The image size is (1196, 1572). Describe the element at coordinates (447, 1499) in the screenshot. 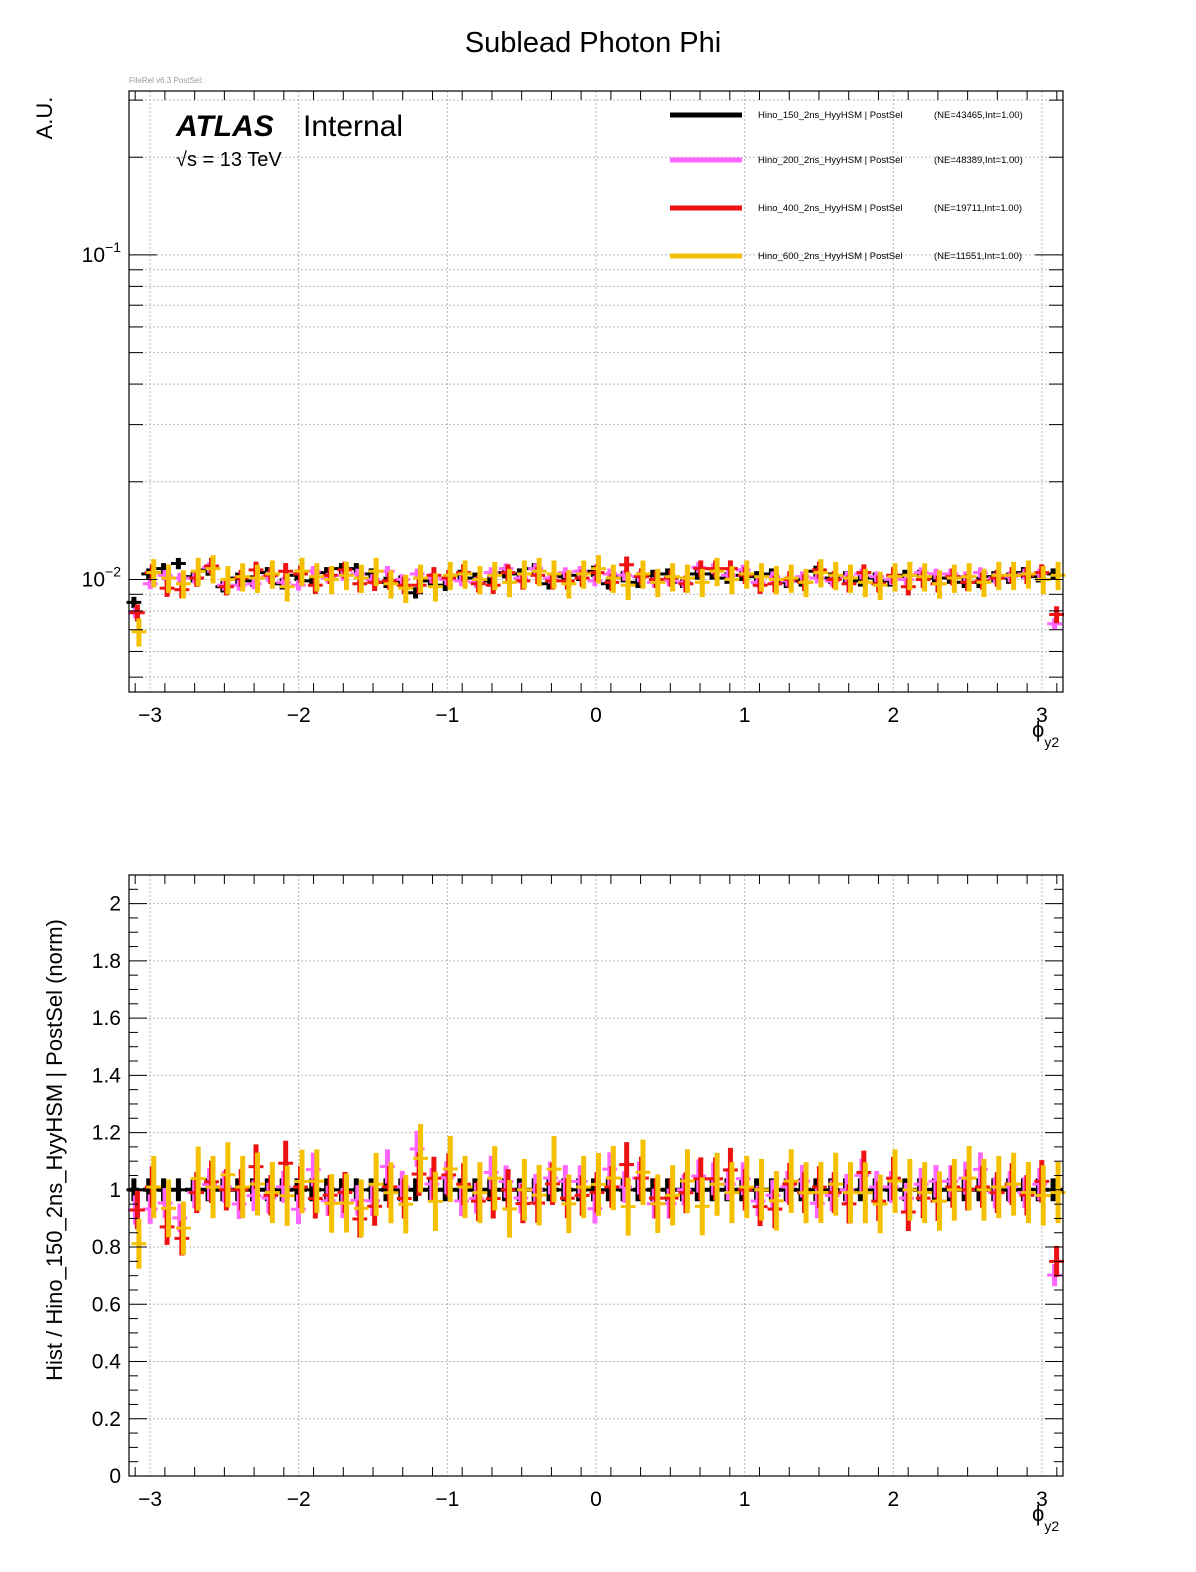

I see `bottom-x-tick-label: −1` at that location.